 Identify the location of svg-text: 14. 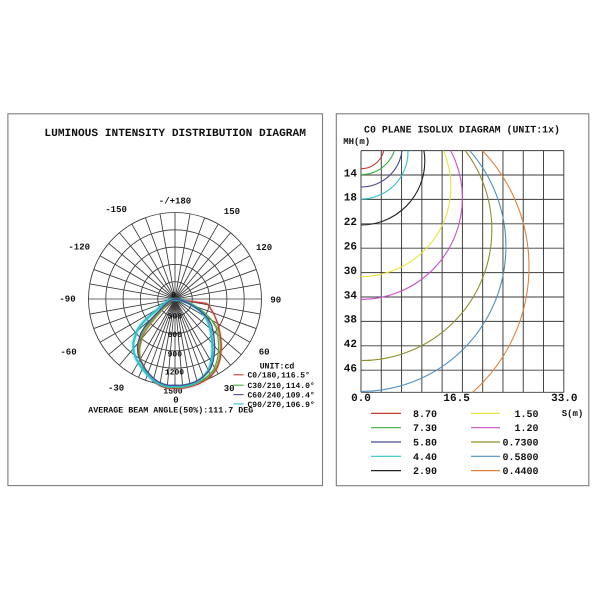
(351, 174).